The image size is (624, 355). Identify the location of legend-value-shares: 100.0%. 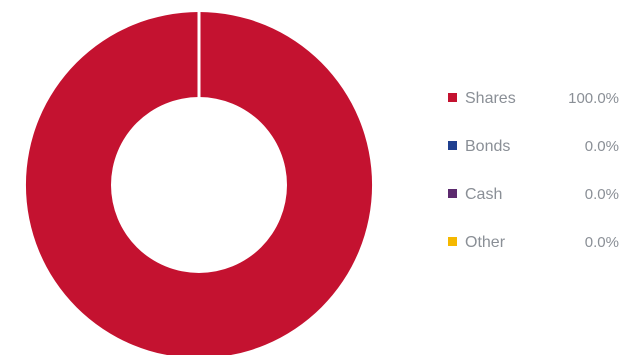
(593, 98).